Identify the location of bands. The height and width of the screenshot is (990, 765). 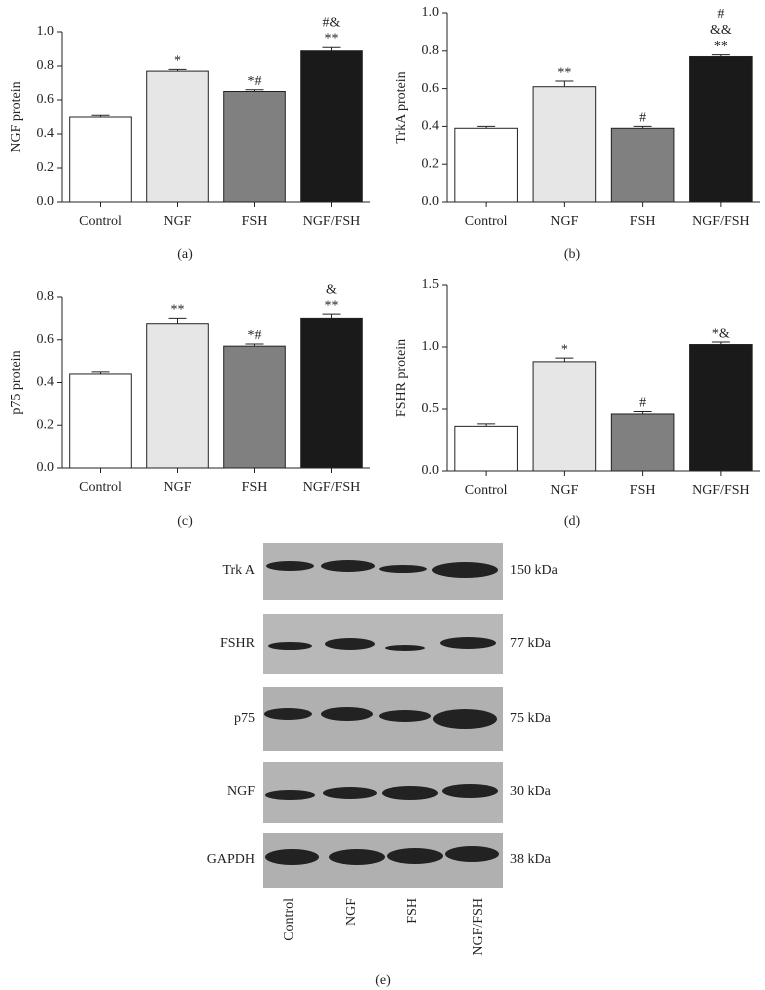
(381, 712).